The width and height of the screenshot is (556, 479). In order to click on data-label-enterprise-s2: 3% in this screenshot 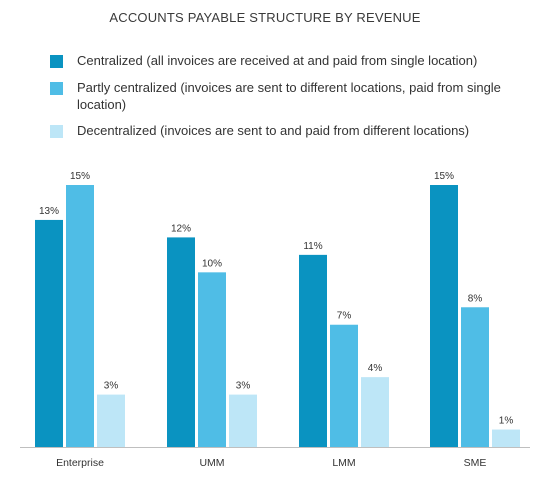, I will do `click(111, 386)`.